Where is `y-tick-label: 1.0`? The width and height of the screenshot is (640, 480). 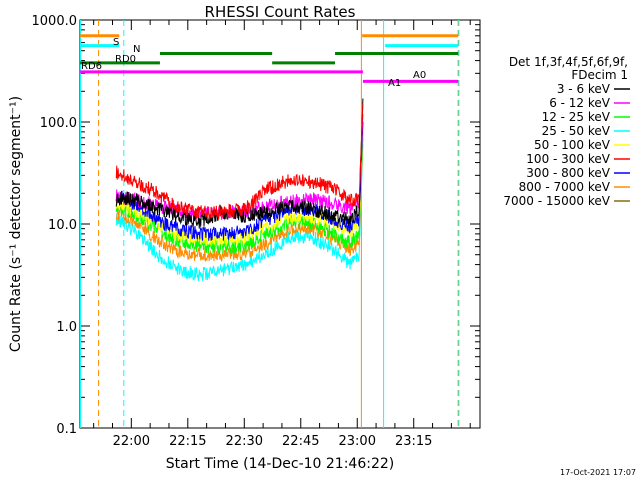 y-tick-label: 1.0 is located at coordinates (66, 327).